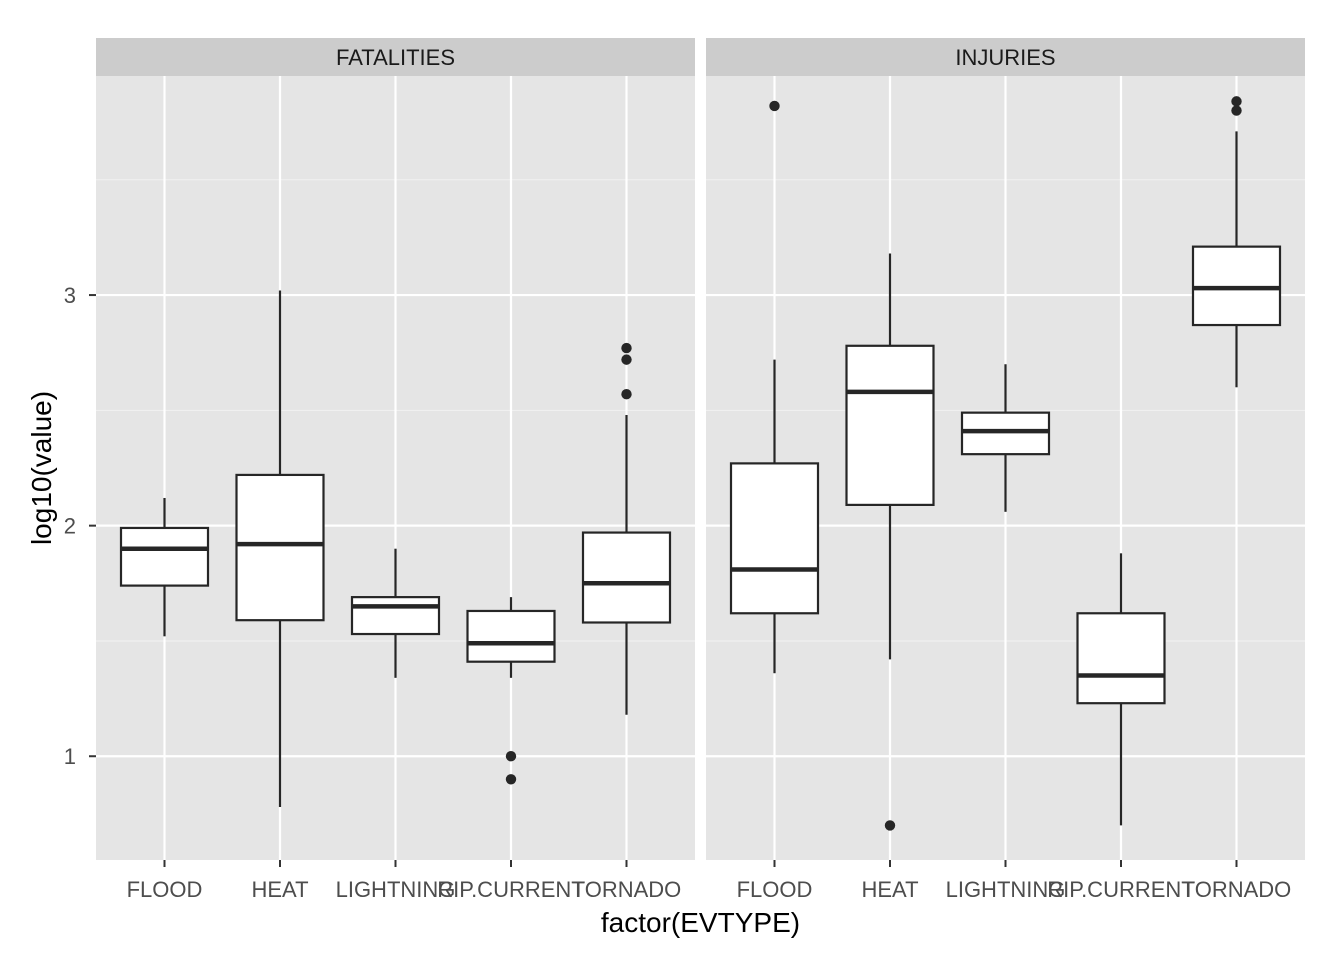 The image size is (1344, 960). I want to click on y-tick-label: 2, so click(70, 526).